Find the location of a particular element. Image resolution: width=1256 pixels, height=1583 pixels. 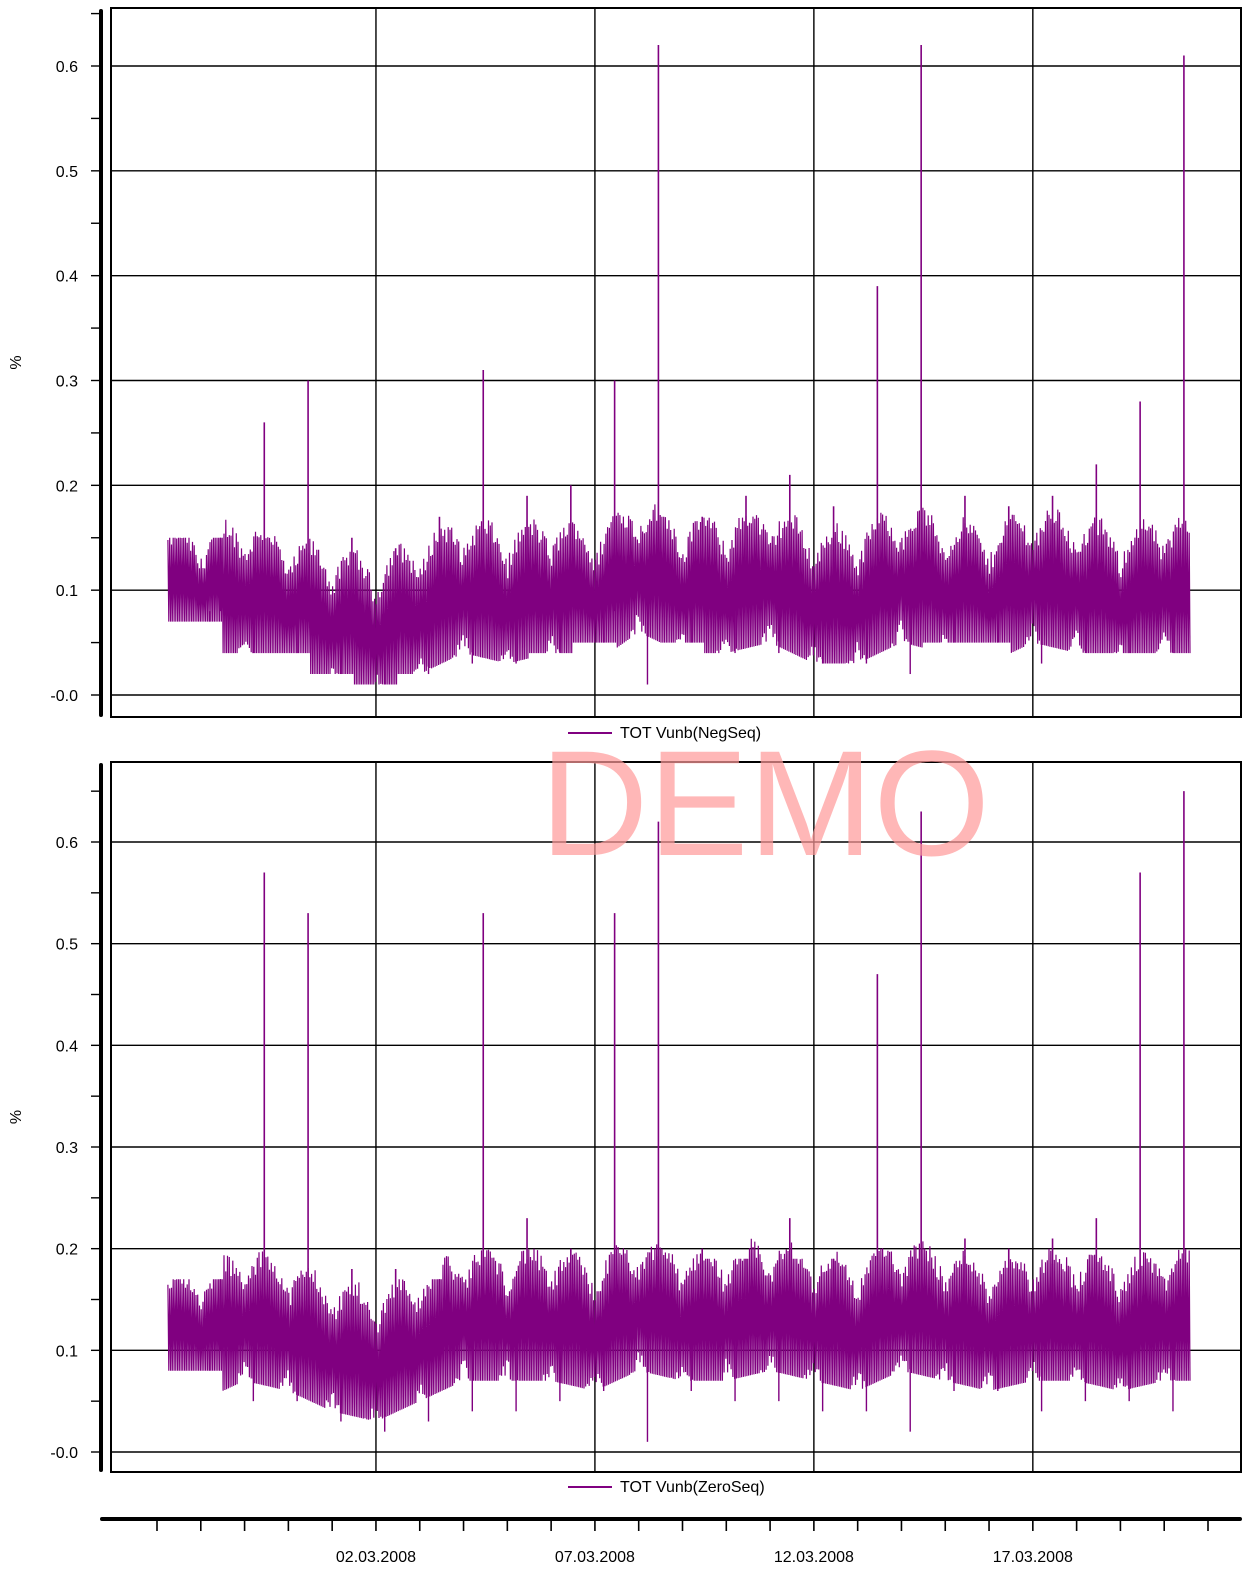

x-tick-label: 17.03.2008 is located at coordinates (1033, 1557).